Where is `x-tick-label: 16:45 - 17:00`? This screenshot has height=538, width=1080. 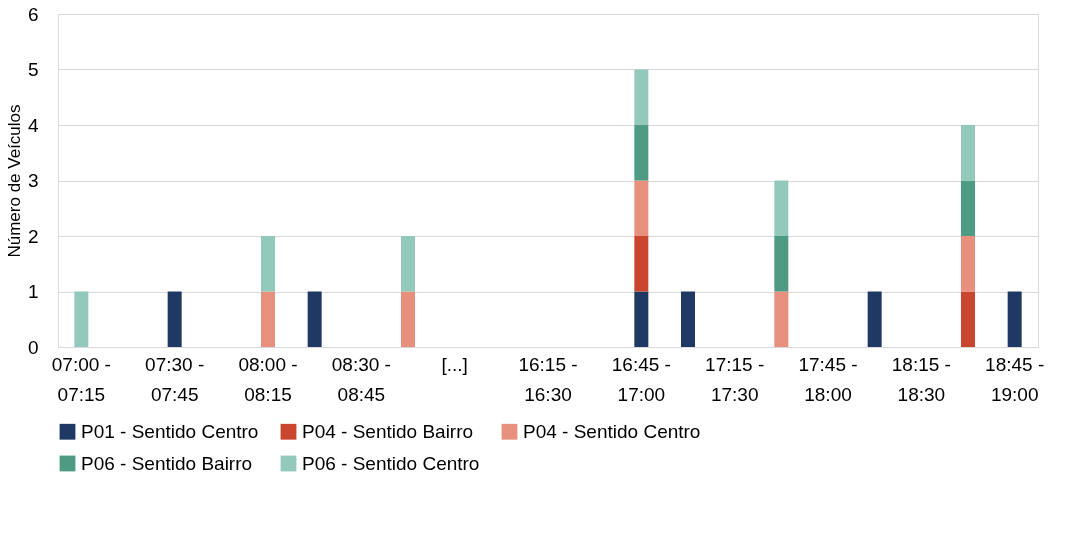 x-tick-label: 16:45 - 17:00 is located at coordinates (641, 379).